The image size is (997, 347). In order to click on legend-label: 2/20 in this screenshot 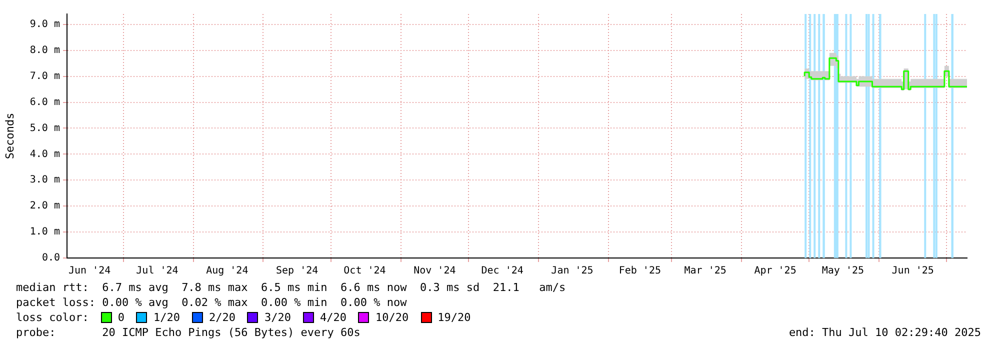, I will do `click(222, 317)`.